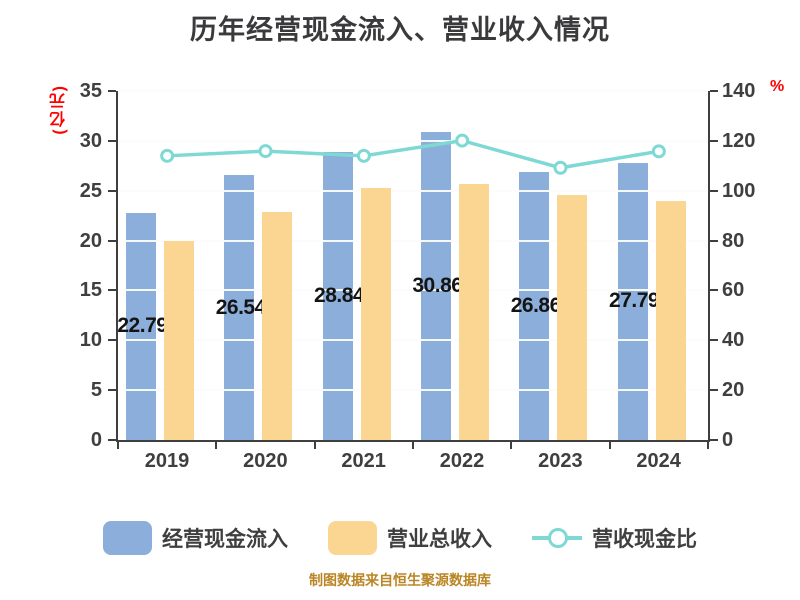 The height and width of the screenshot is (600, 800). What do you see at coordinates (733, 290) in the screenshot?
I see `right-axis-tick-label: 60` at bounding box center [733, 290].